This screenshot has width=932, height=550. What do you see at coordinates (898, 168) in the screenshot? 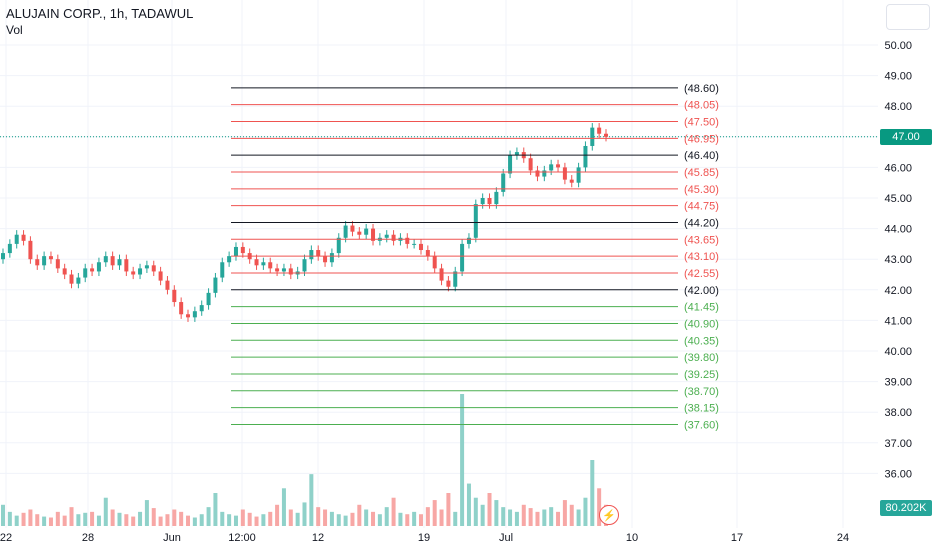
I see `price-tick-label: 46.00` at bounding box center [898, 168].